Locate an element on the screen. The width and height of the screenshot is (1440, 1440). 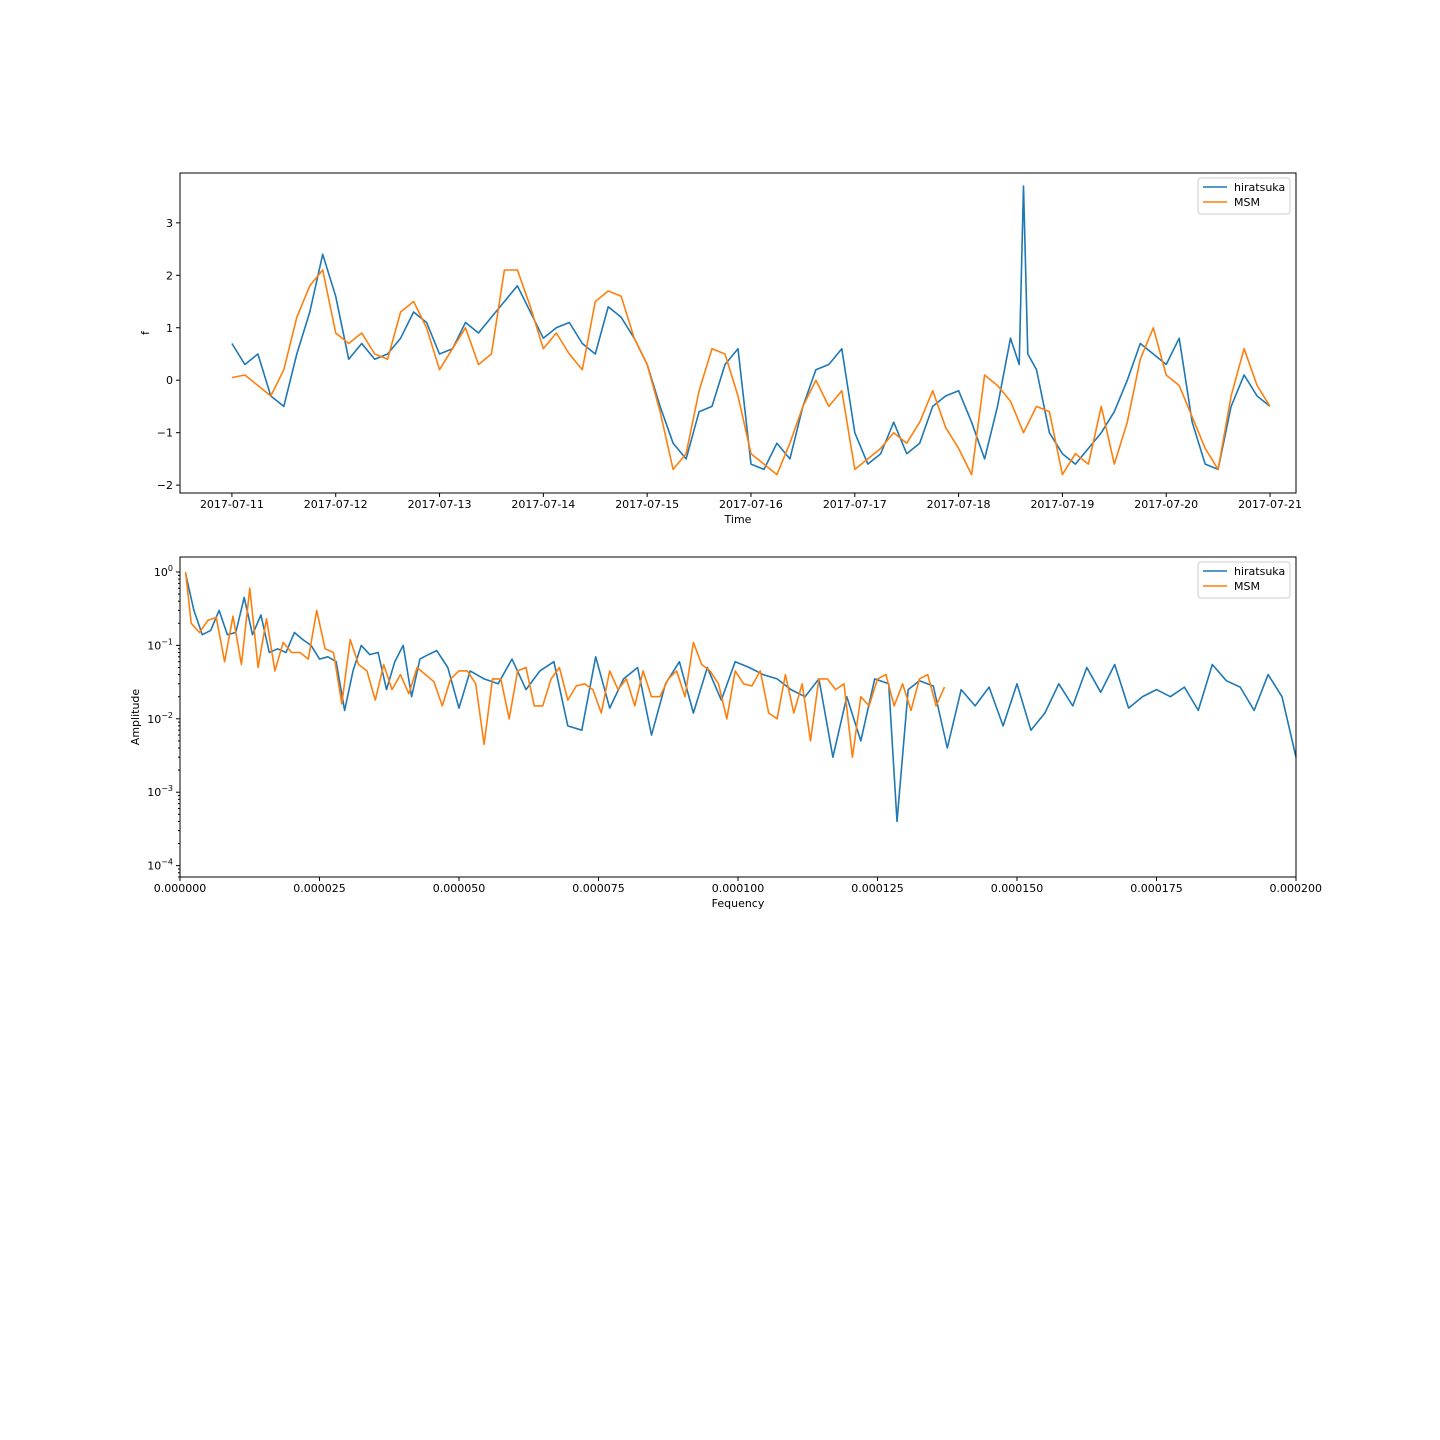
time-series-legend-hiratsuka-label: hiratsuka is located at coordinates (1259, 187).